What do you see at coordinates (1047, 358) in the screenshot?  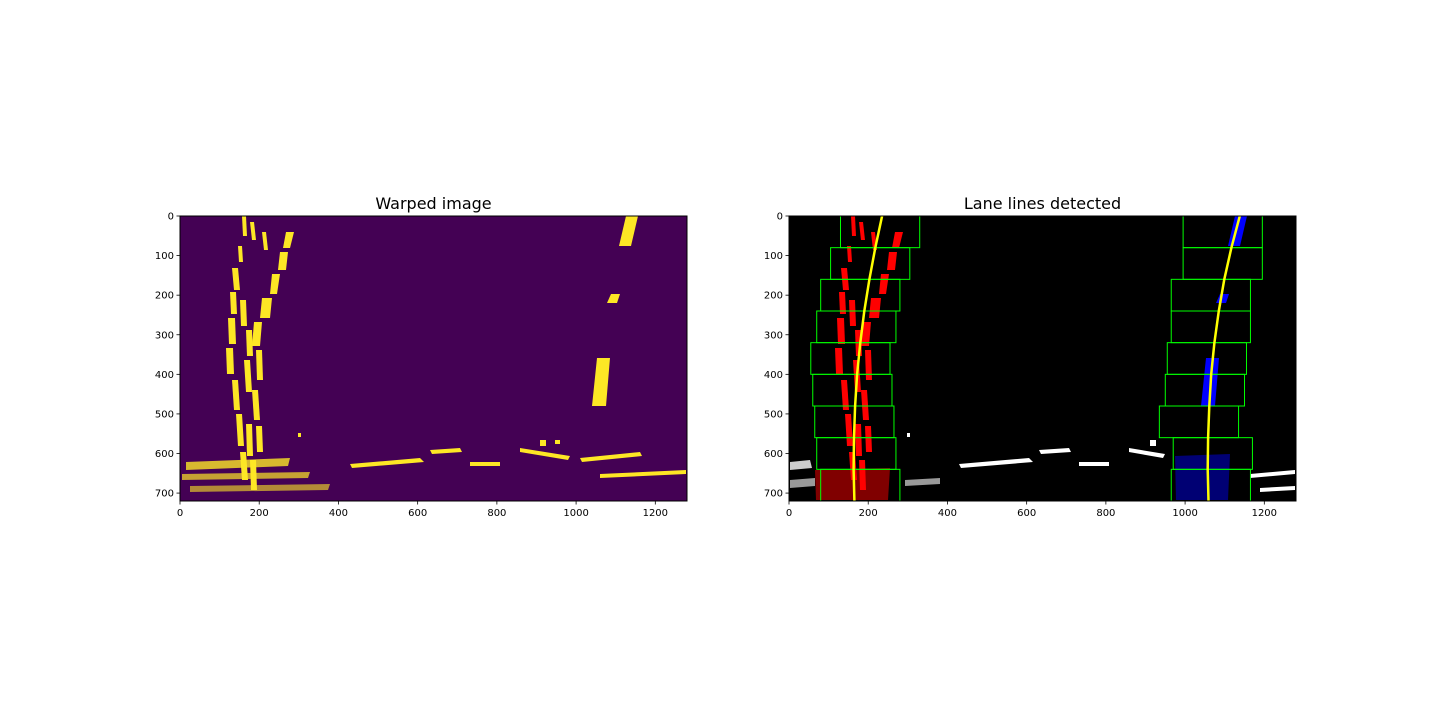 I see `fit-lines` at bounding box center [1047, 358].